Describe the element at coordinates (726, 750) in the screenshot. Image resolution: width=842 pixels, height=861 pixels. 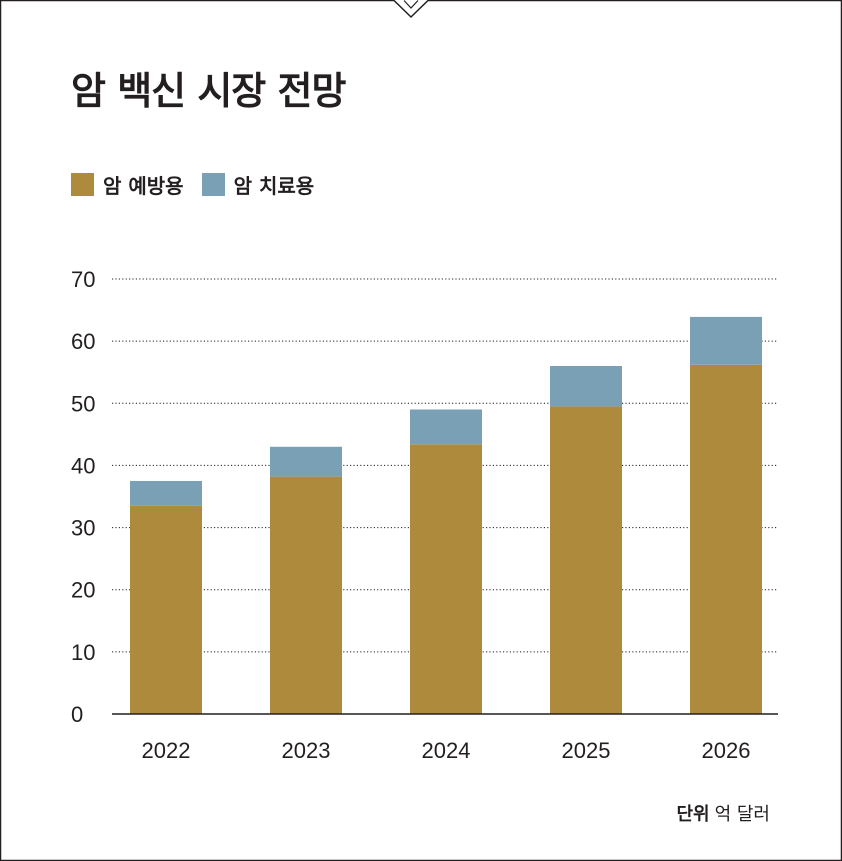
I see `x-tick-label: 2026` at that location.